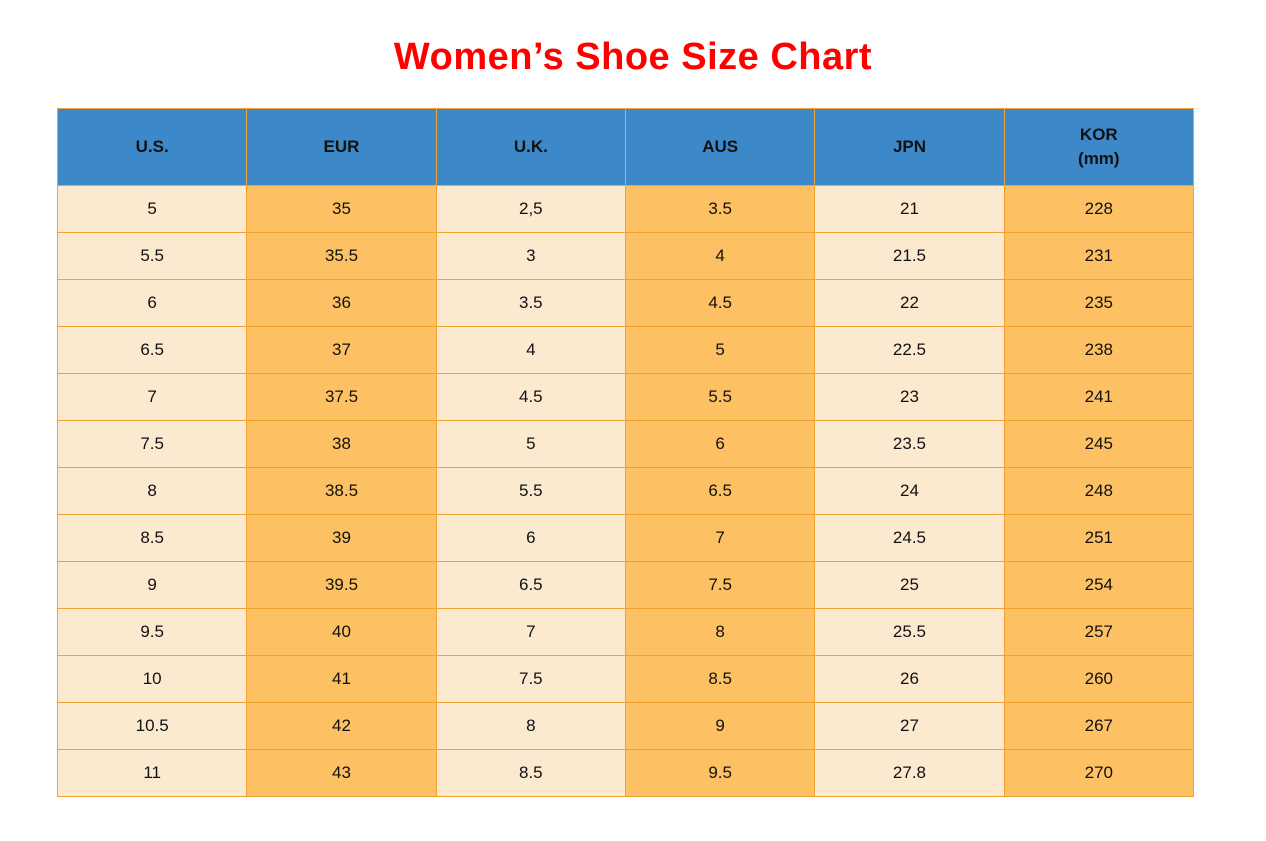 This screenshot has width=1266, height=841. I want to click on table-row: 5.5 35.5 3 4 21.5 231, so click(625, 256).